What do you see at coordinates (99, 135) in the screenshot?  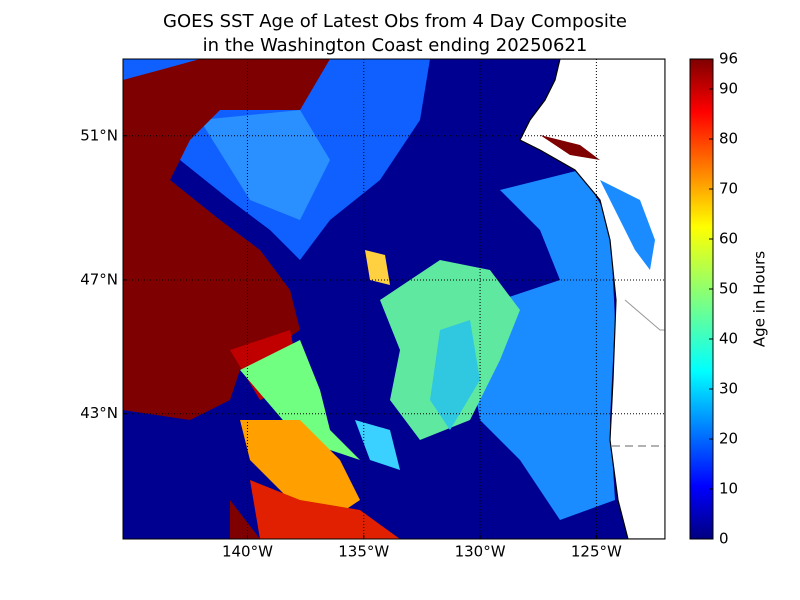 I see `lat-tick-label: 51°N` at bounding box center [99, 135].